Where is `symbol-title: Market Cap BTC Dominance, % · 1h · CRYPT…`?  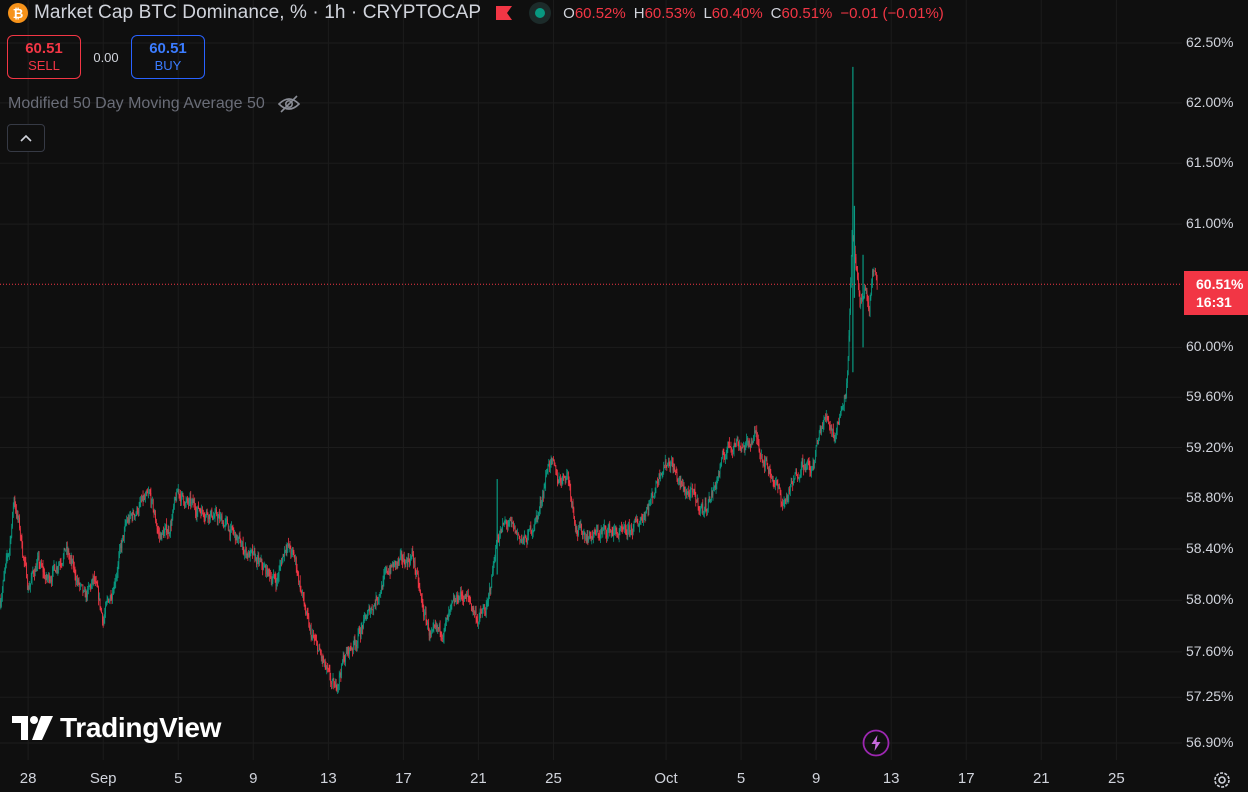 symbol-title: Market Cap BTC Dominance, % · 1h · CRYPT… is located at coordinates (258, 12).